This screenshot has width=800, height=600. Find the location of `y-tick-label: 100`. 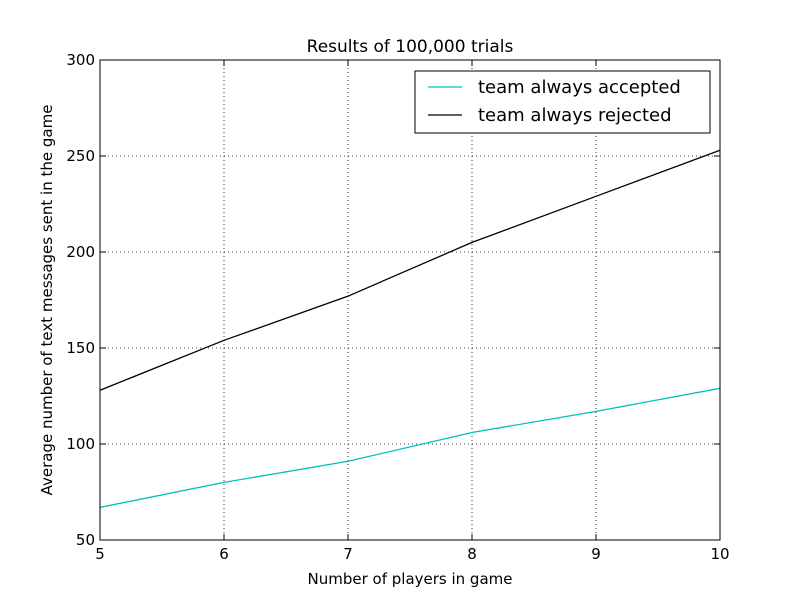

y-tick-label: 100 is located at coordinates (80, 444).